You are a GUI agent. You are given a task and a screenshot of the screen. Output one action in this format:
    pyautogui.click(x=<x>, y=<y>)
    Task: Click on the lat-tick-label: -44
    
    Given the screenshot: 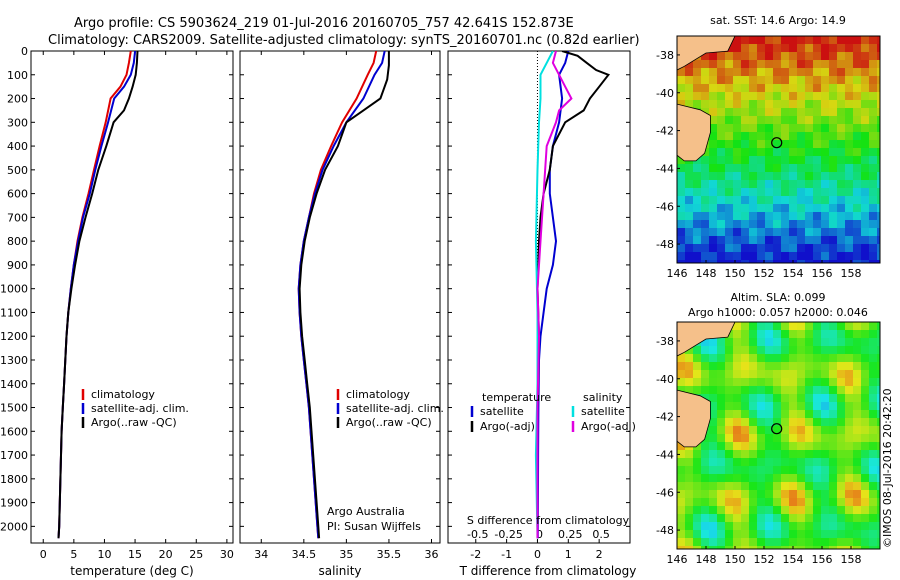 What is the action you would take?
    pyautogui.click(x=665, y=454)
    